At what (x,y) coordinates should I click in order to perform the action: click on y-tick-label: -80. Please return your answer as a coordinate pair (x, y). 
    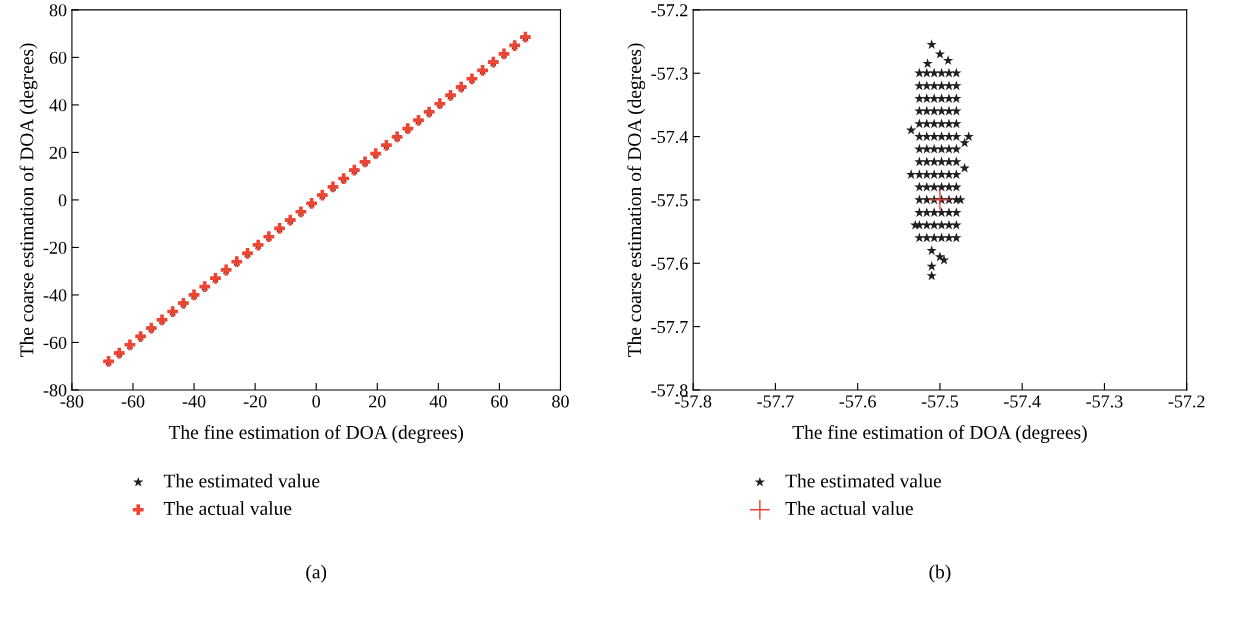
    Looking at the image, I should click on (55, 390).